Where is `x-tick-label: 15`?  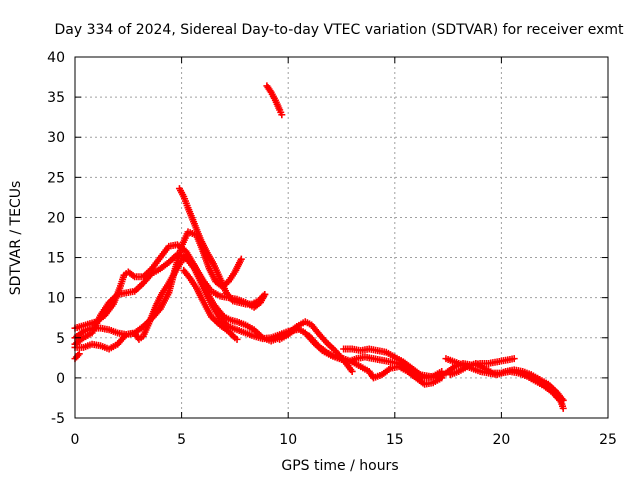 x-tick-label: 15 is located at coordinates (395, 440).